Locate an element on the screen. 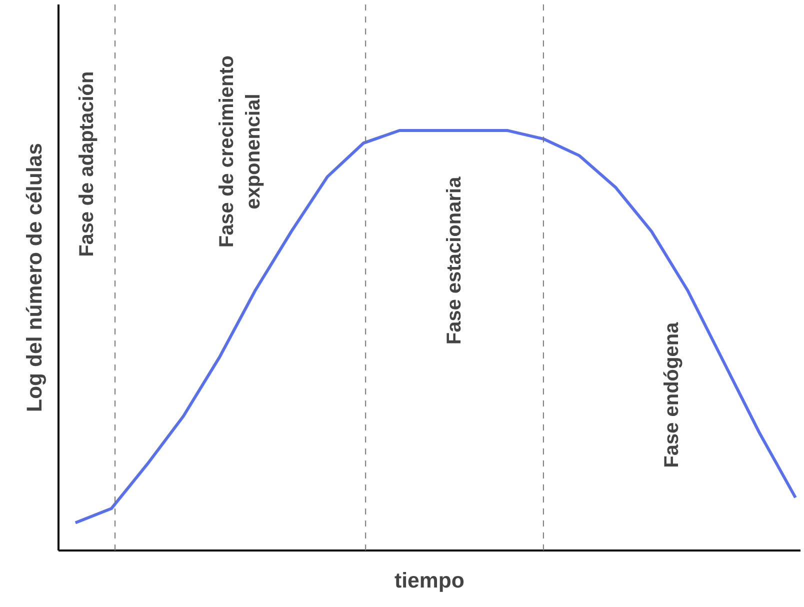  annotation: Fase endógena is located at coordinates (671, 394).